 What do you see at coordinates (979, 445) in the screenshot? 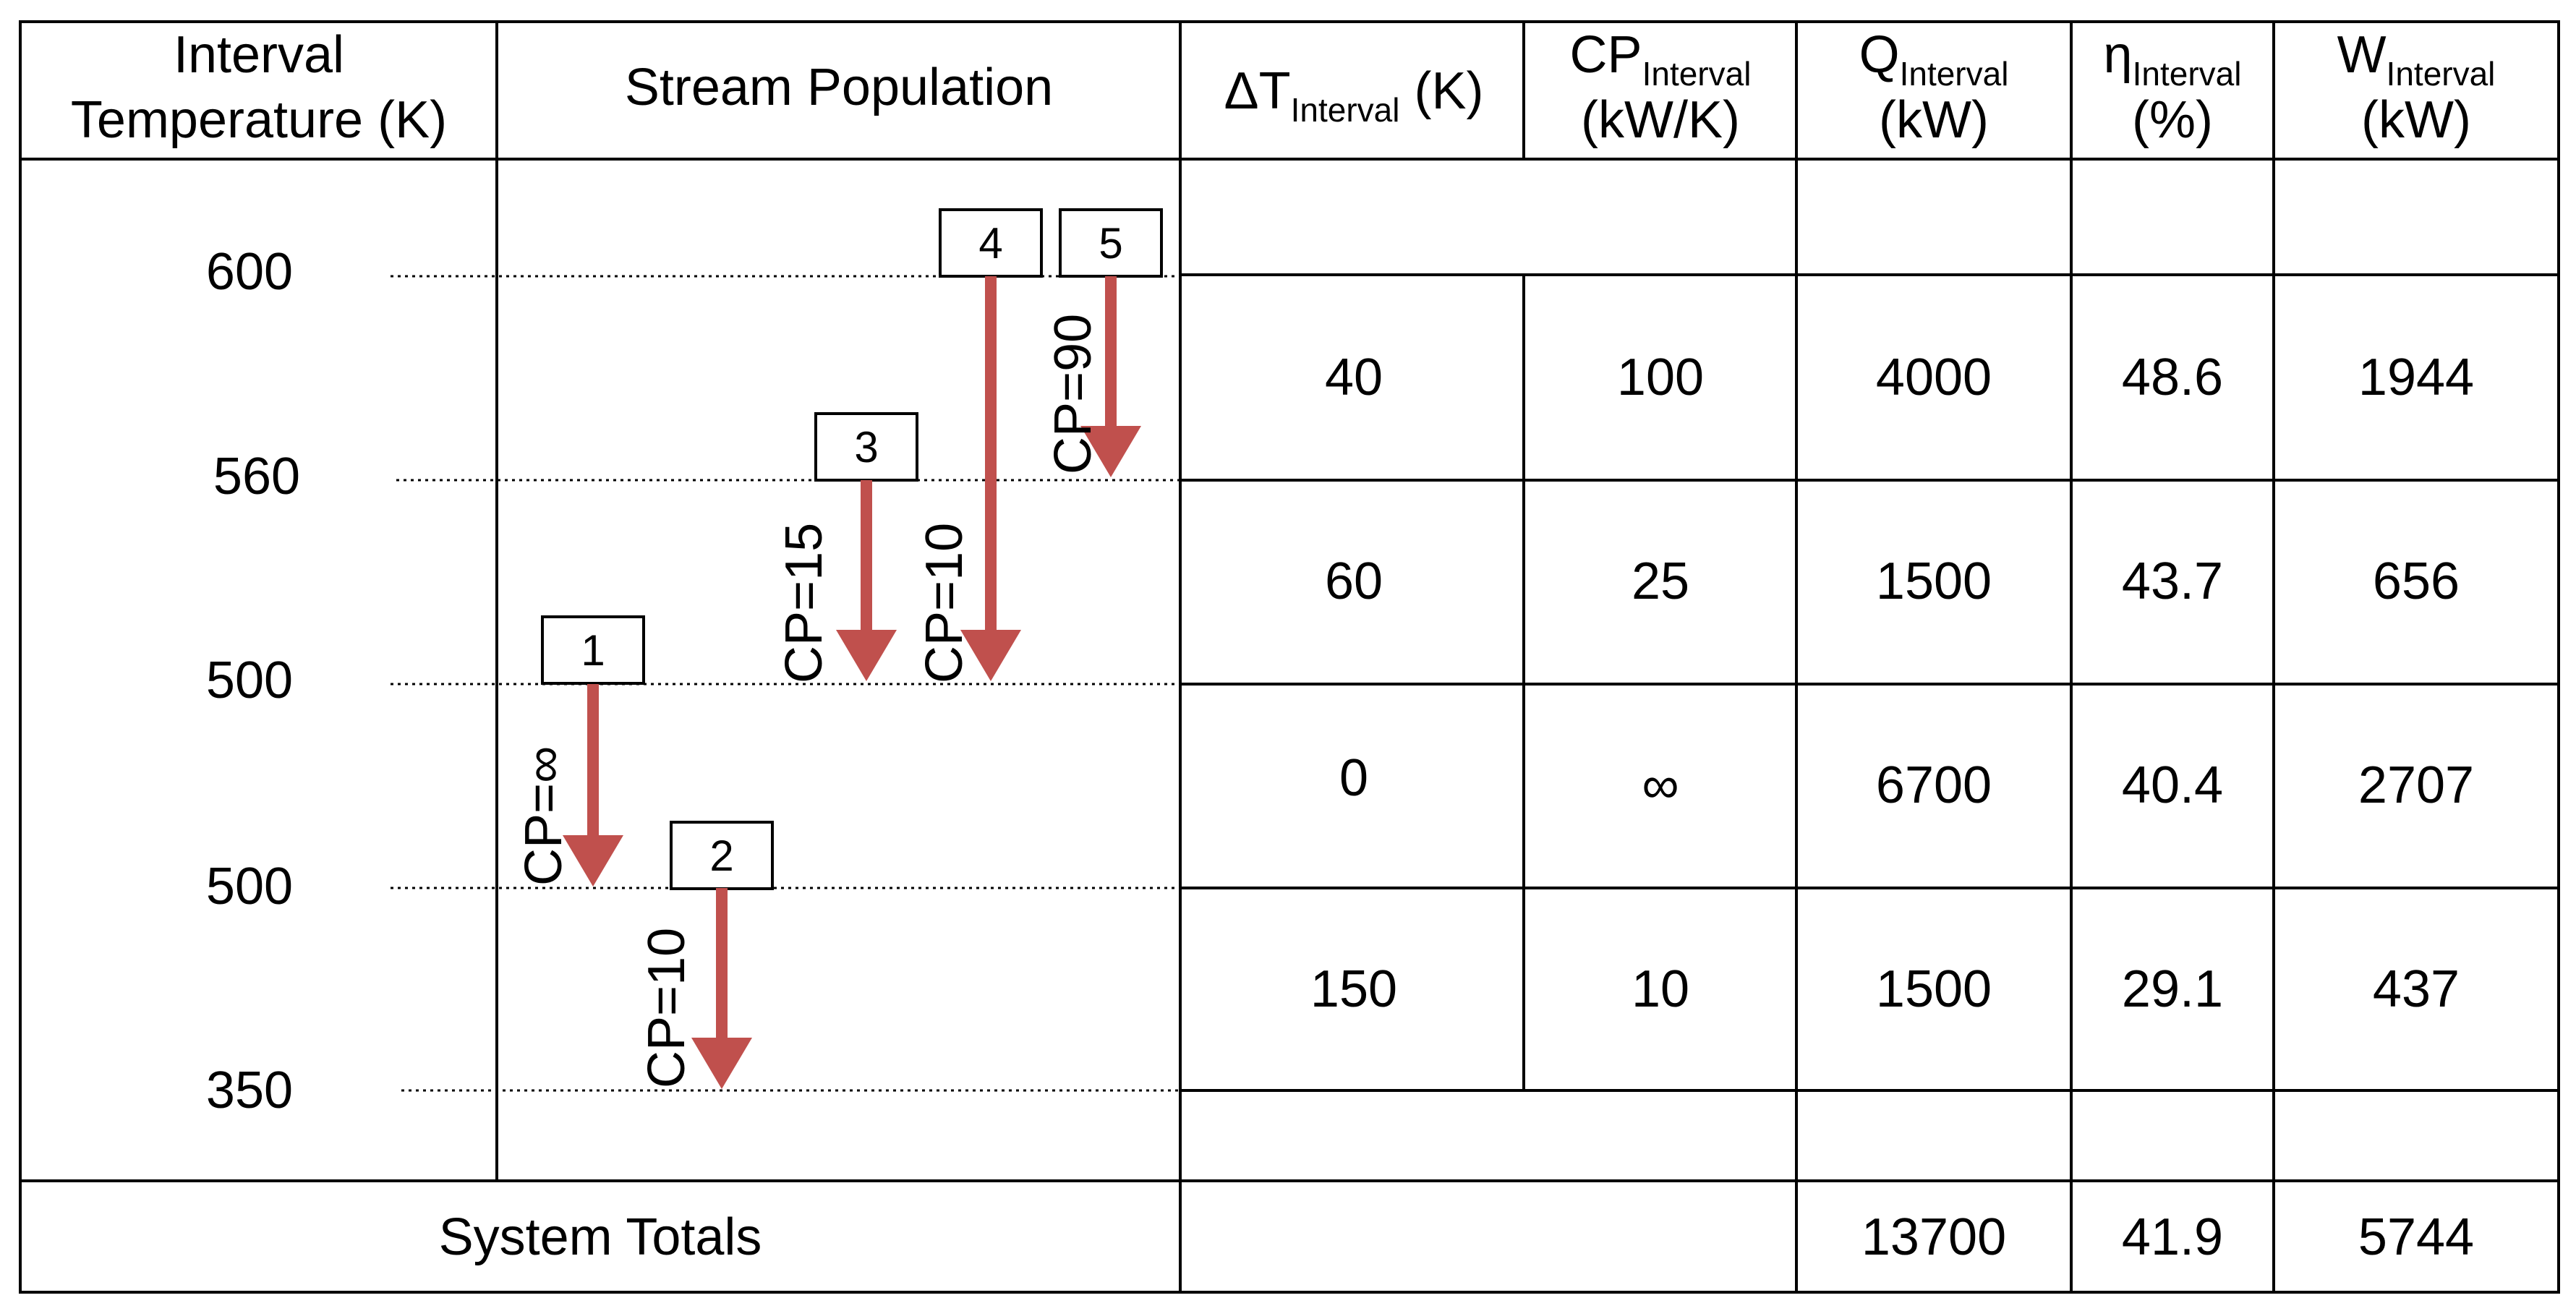
I see `stream-4: 4 CP=10` at bounding box center [979, 445].